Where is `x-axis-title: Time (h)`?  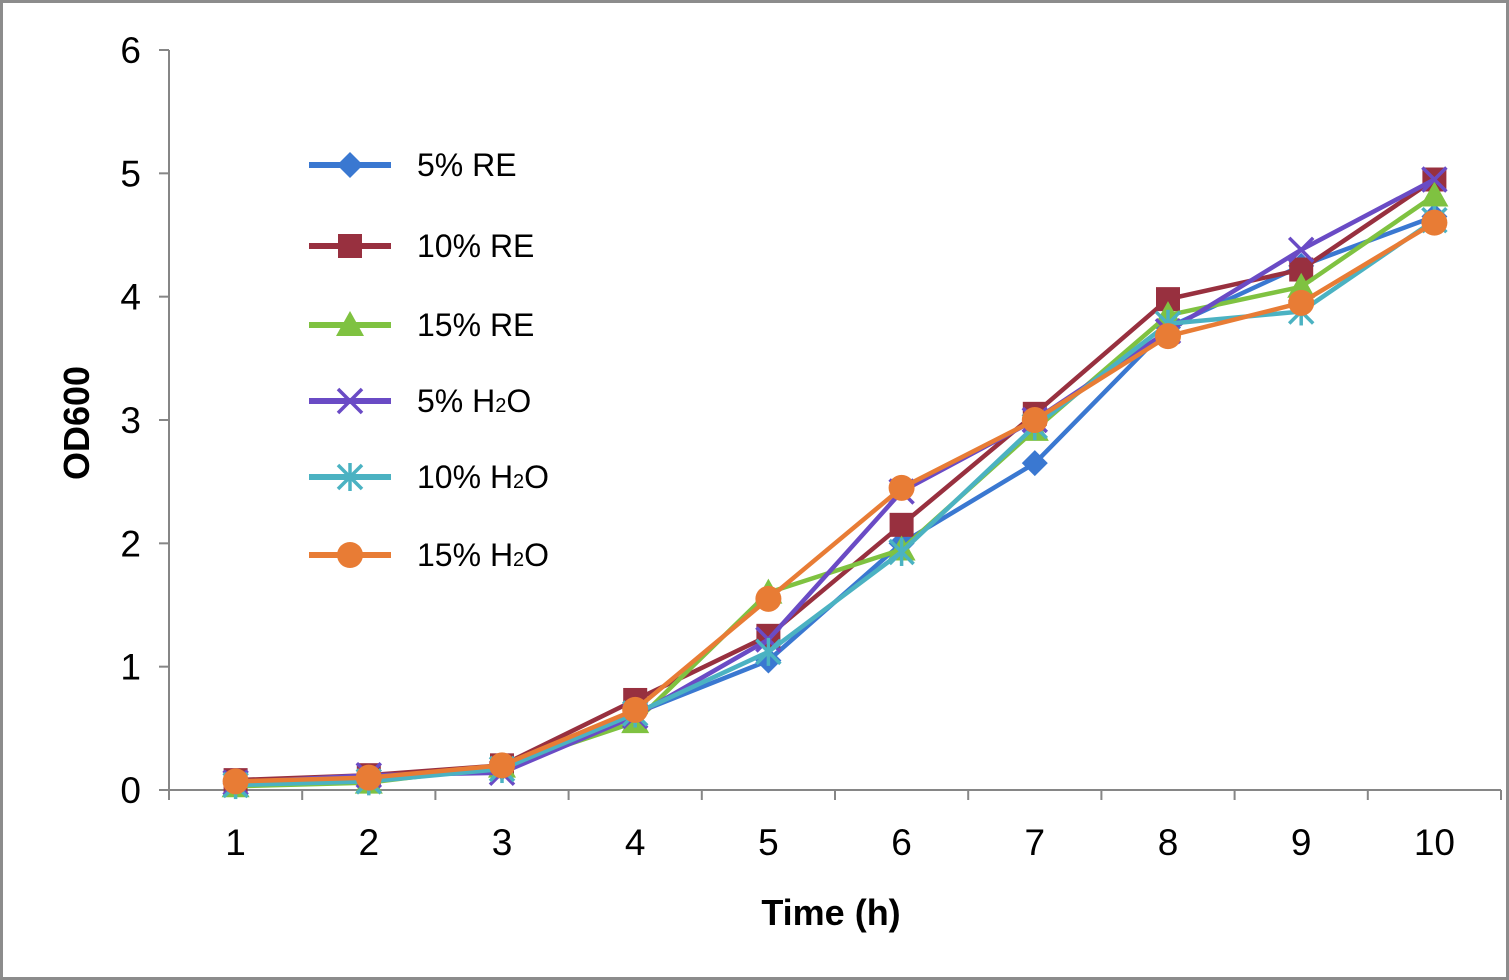
x-axis-title: Time (h) is located at coordinates (830, 912).